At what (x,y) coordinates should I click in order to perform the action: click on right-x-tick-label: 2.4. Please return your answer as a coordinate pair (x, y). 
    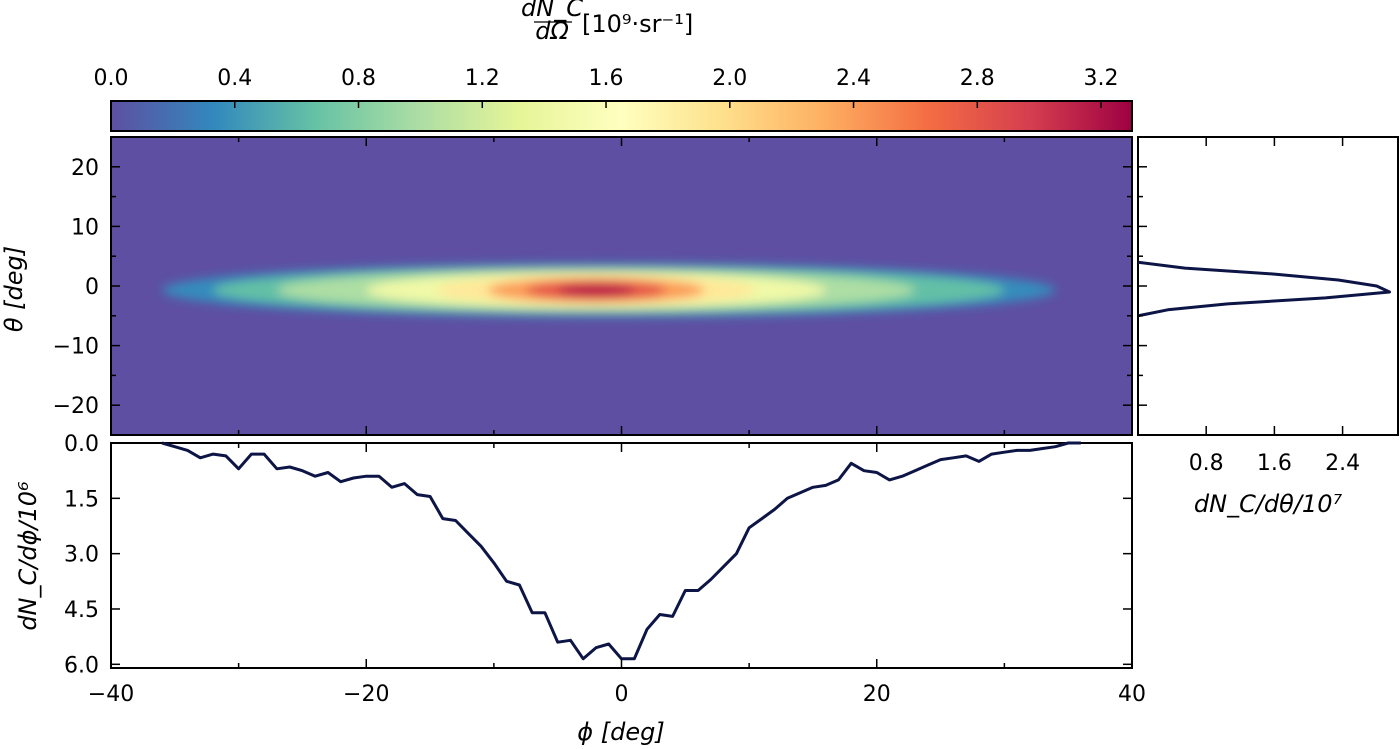
    Looking at the image, I should click on (1342, 463).